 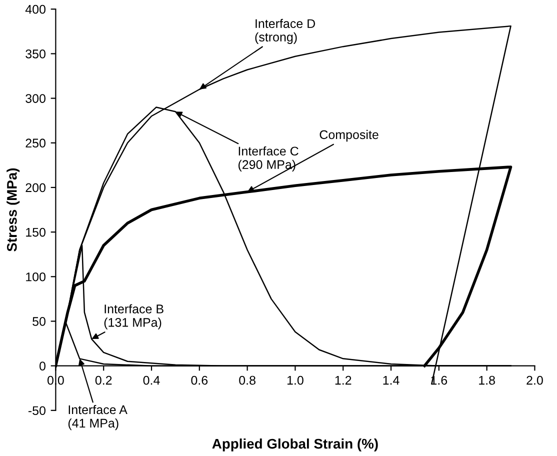 What do you see at coordinates (36, 187) in the screenshot?
I see `y-tick-label: 200` at bounding box center [36, 187].